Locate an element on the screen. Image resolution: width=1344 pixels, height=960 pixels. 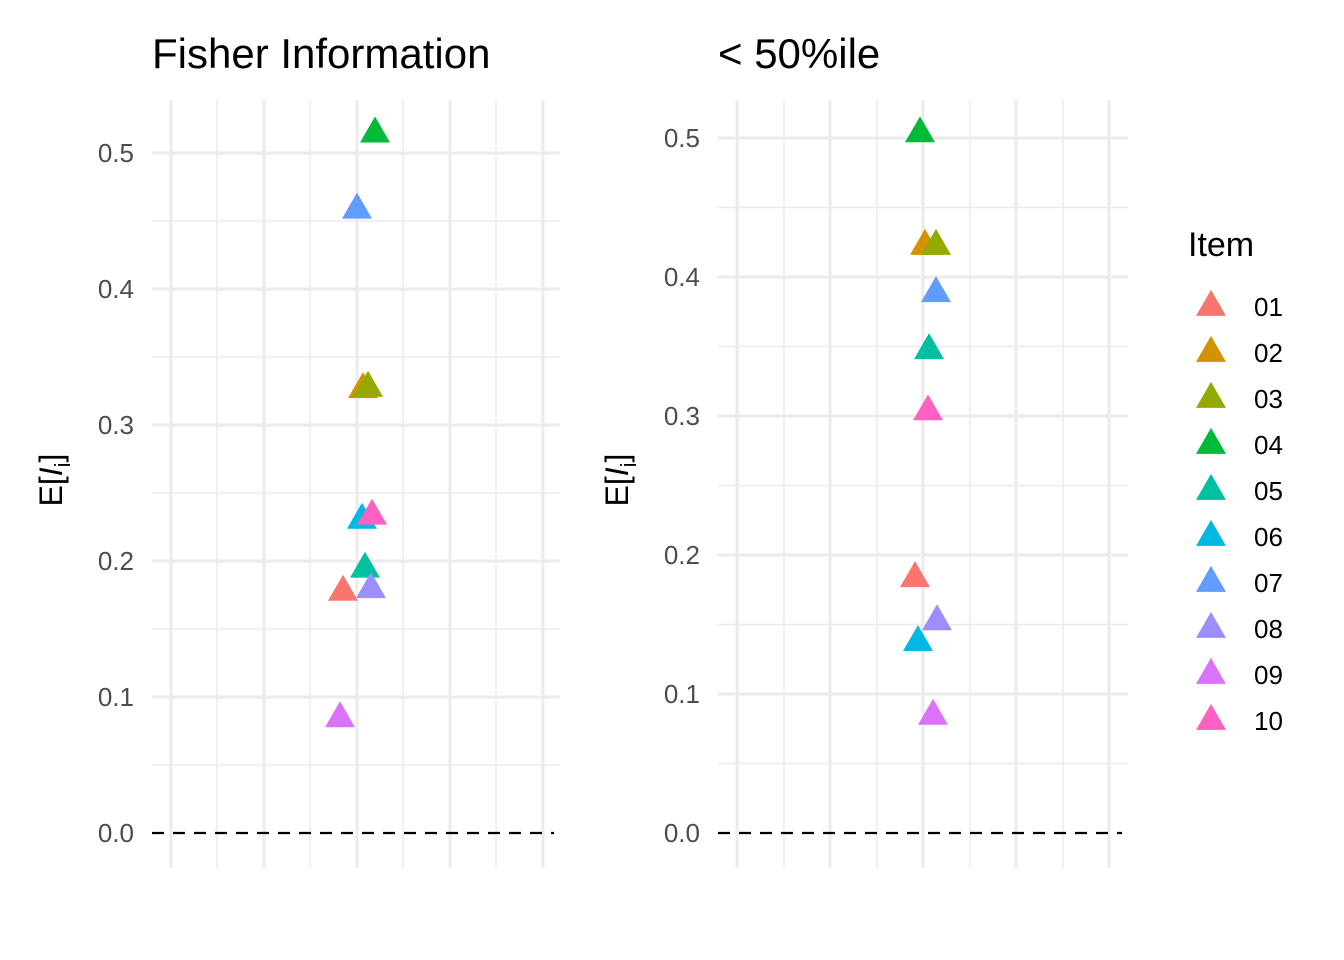
legend-label: 09 is located at coordinates (1268, 675).